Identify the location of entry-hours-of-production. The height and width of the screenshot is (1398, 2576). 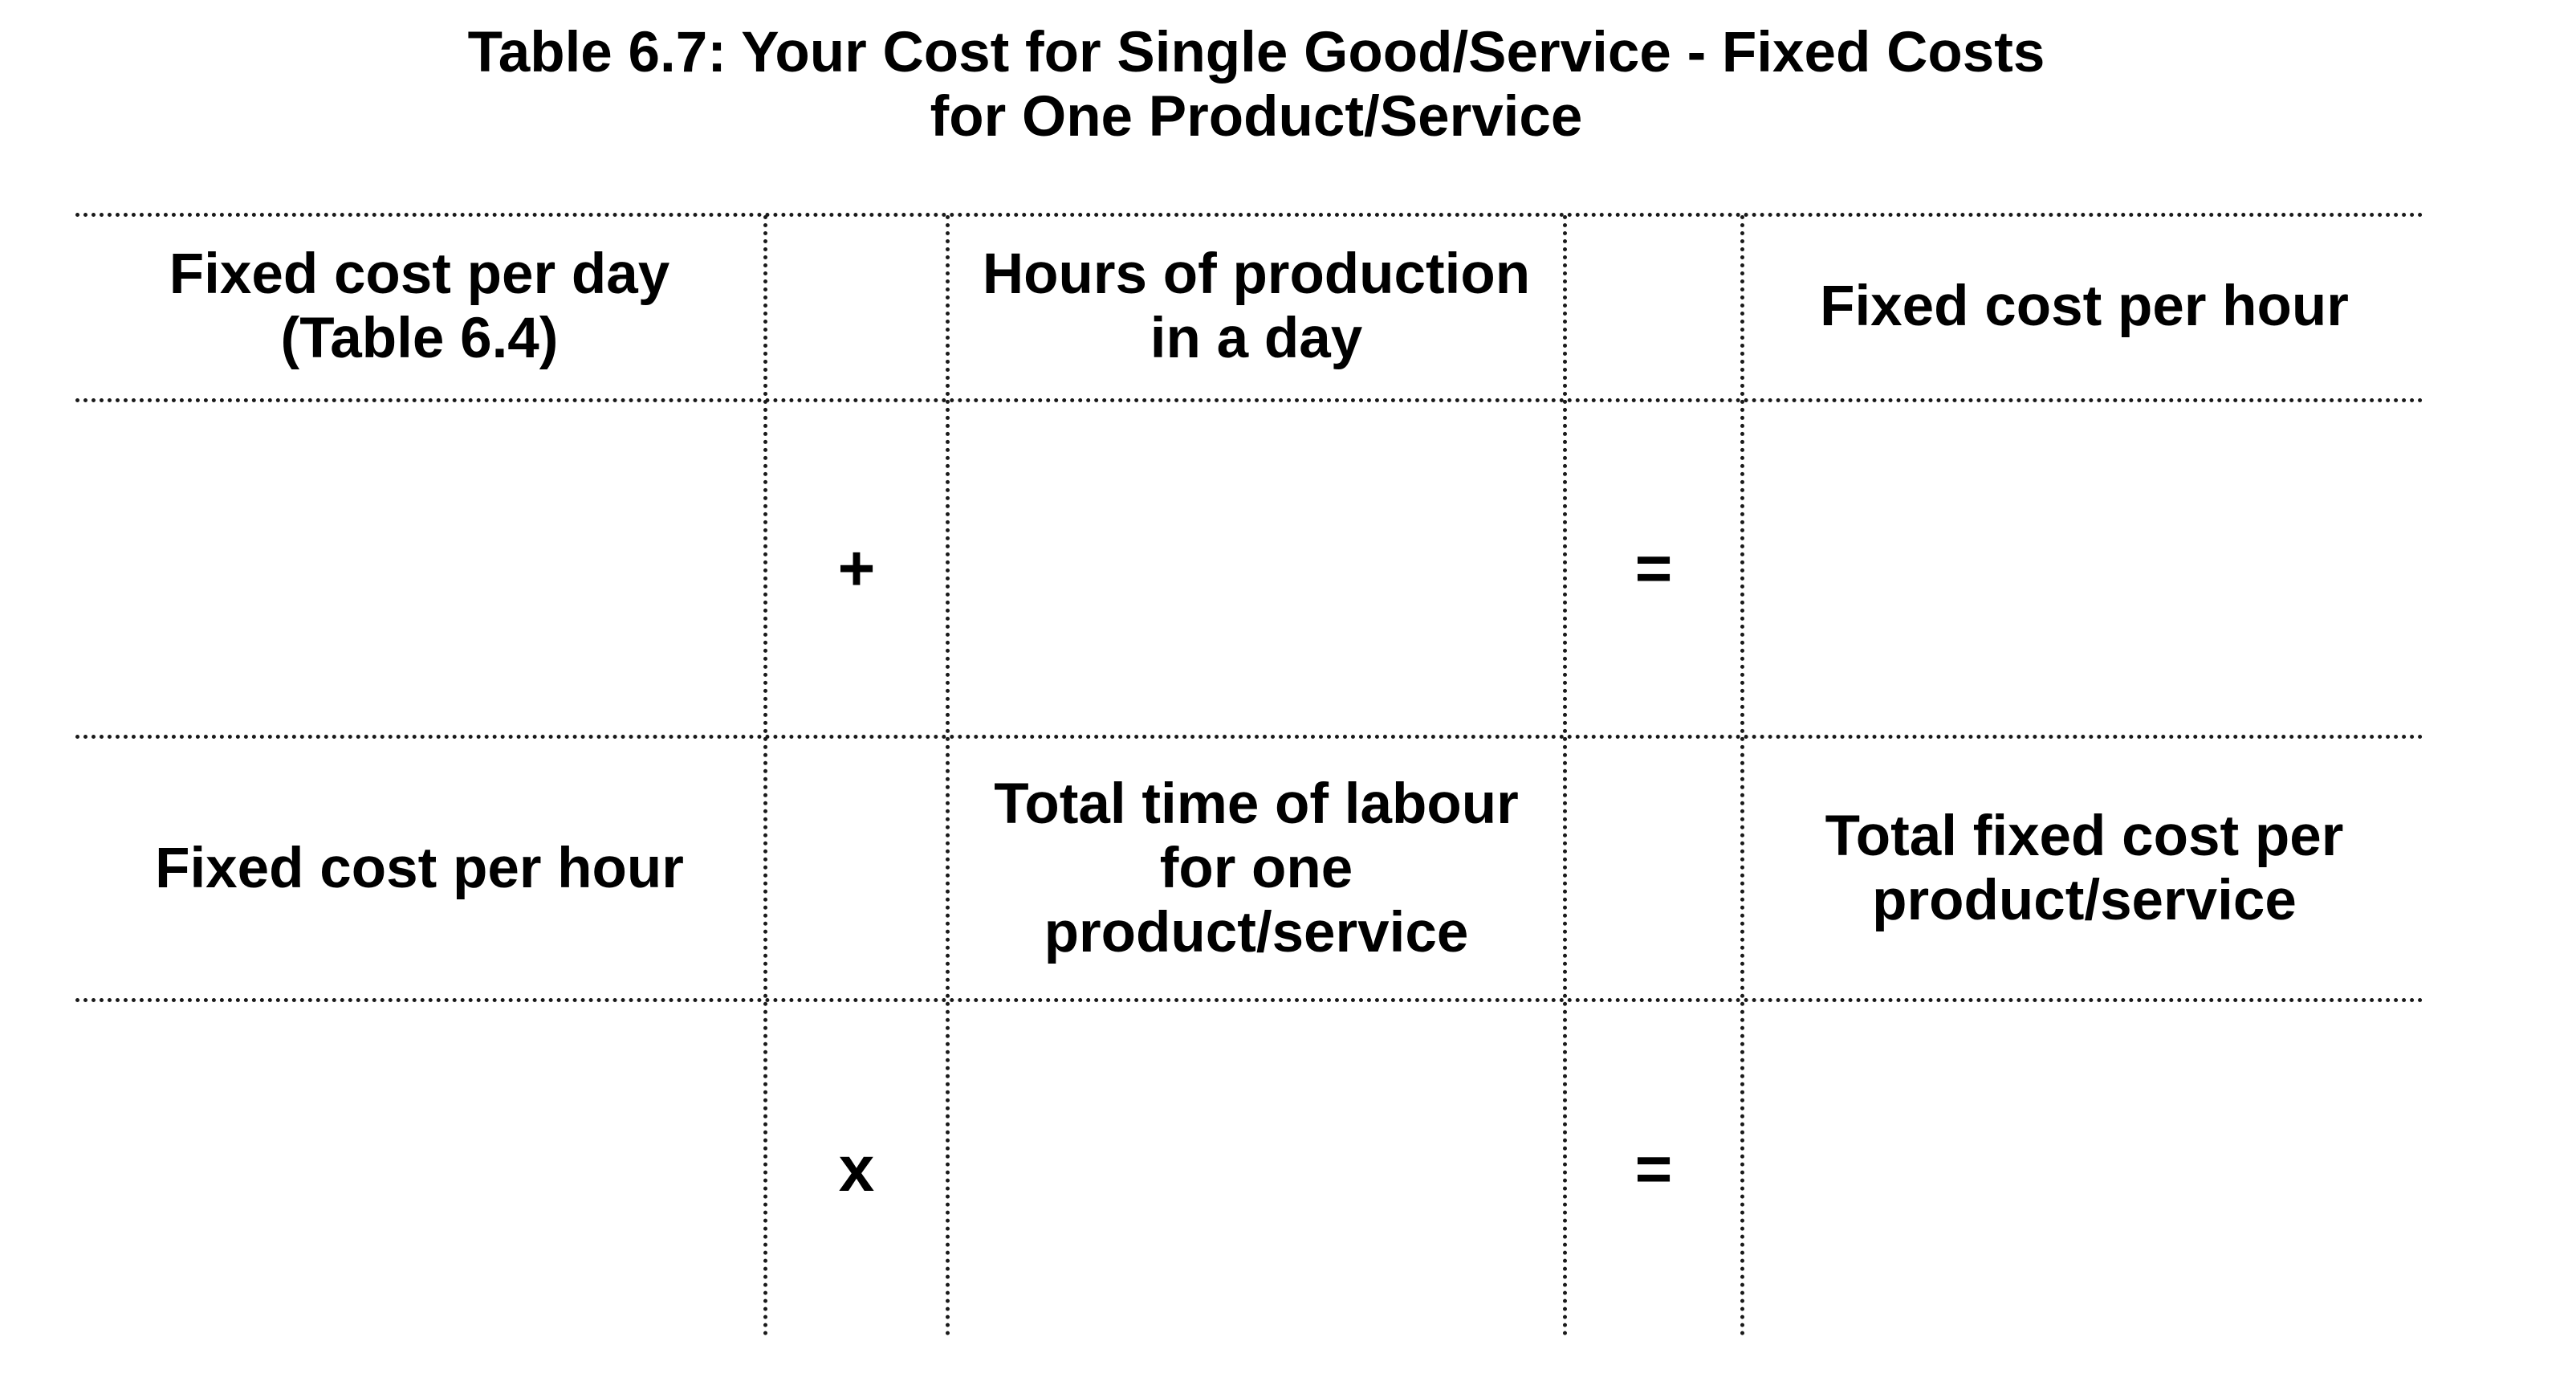
(1256, 568).